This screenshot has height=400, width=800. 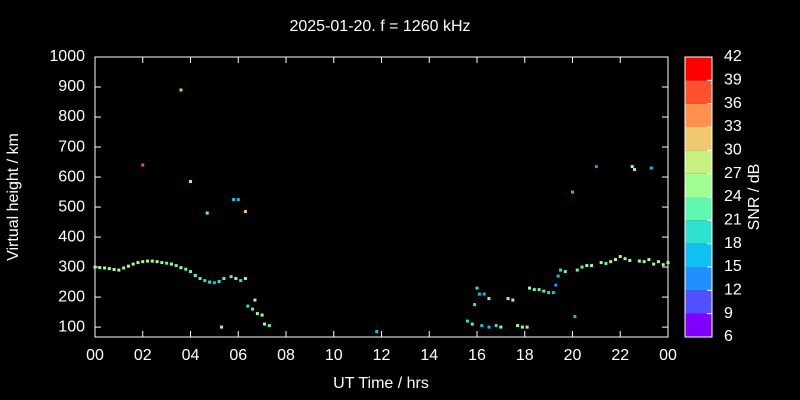 I want to click on x-tick-label: 12, so click(x=382, y=355).